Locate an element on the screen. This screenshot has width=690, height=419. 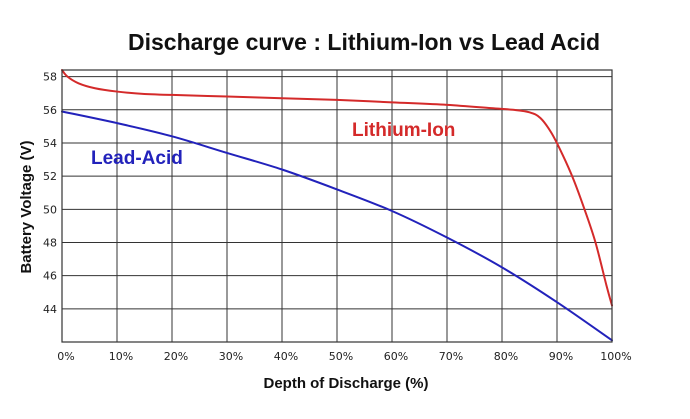
y-tick-label: 44 is located at coordinates (50, 309).